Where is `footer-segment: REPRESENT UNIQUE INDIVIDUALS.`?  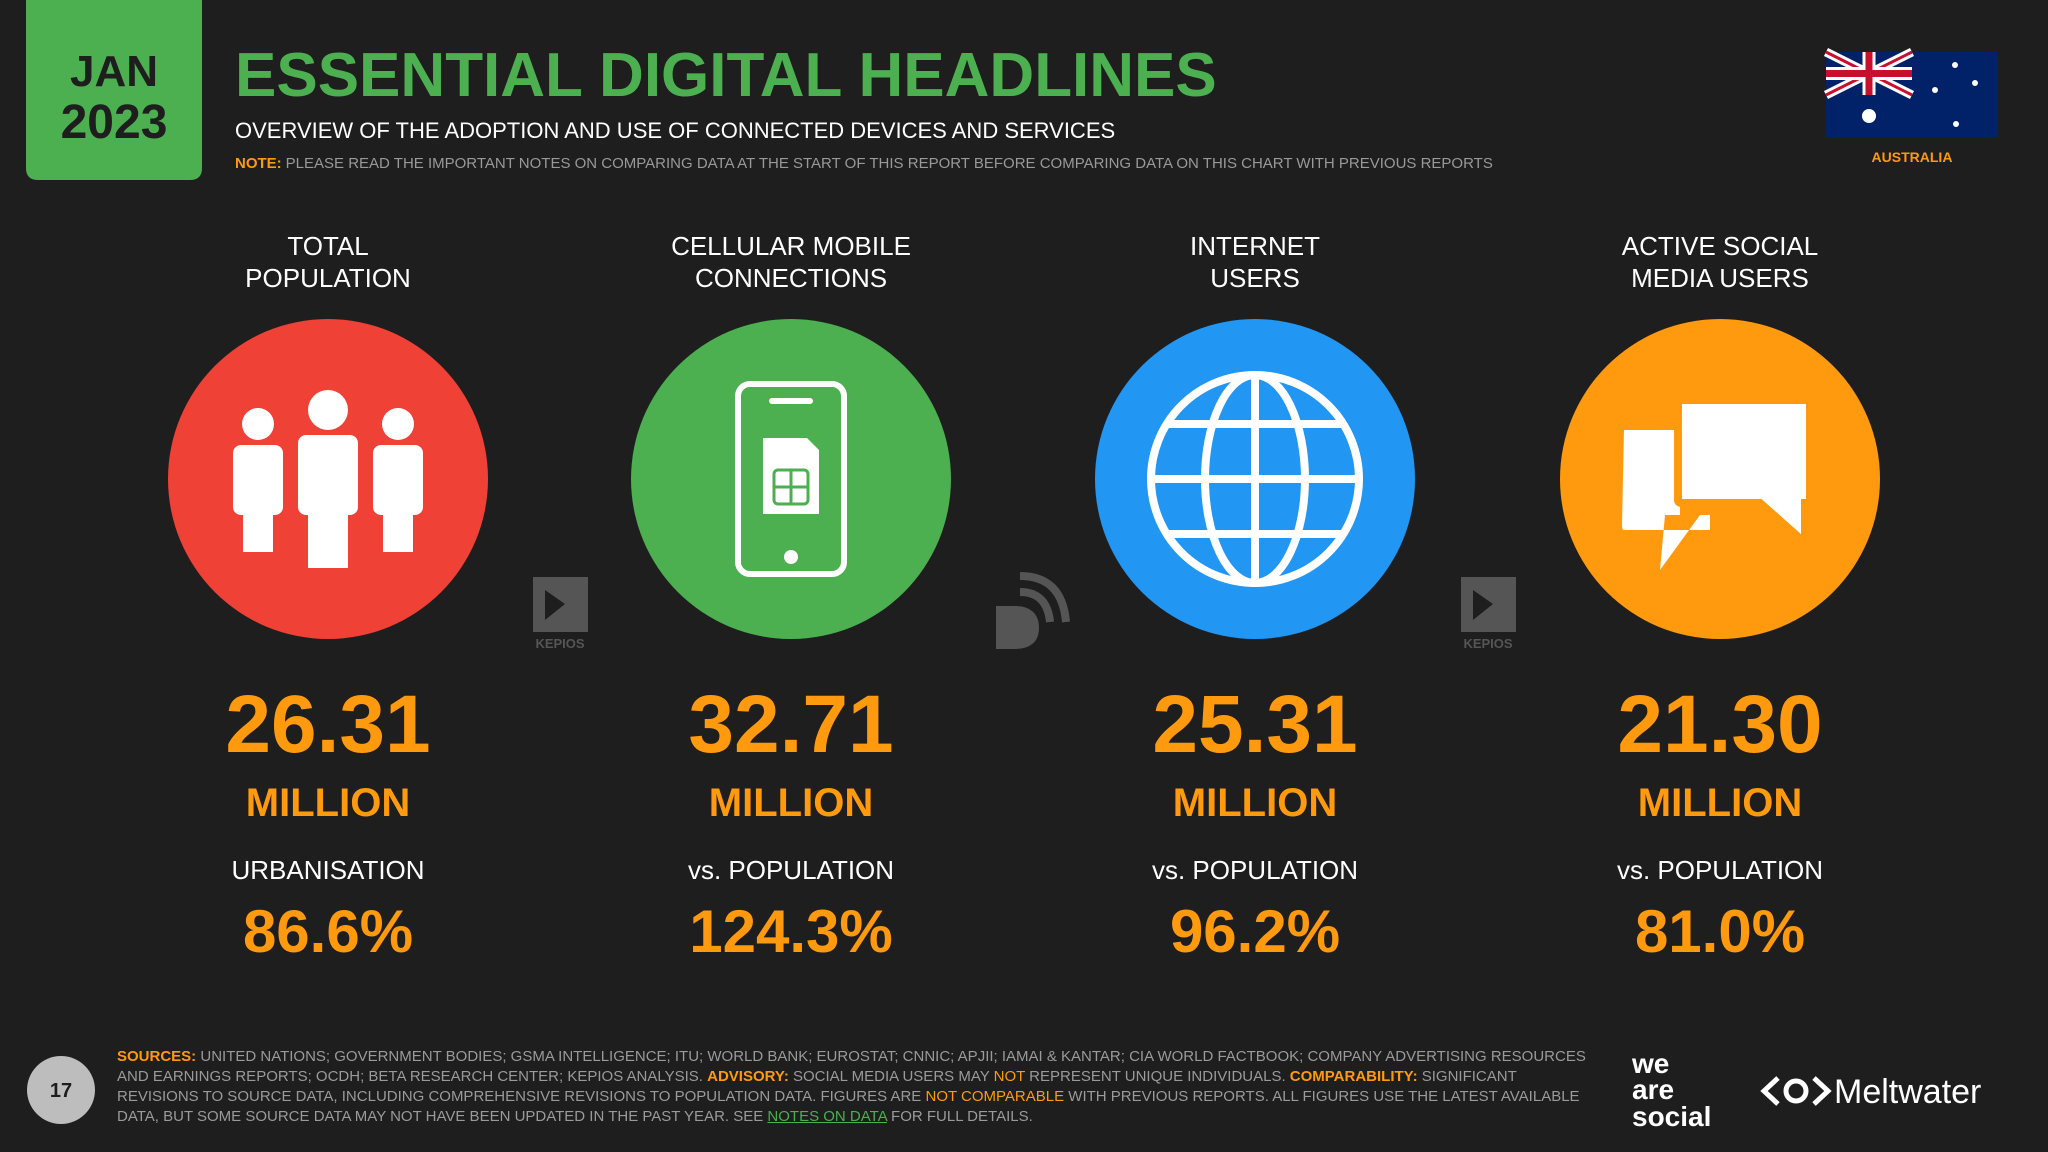 footer-segment: REPRESENT UNIQUE INDIVIDUALS. is located at coordinates (1157, 1076).